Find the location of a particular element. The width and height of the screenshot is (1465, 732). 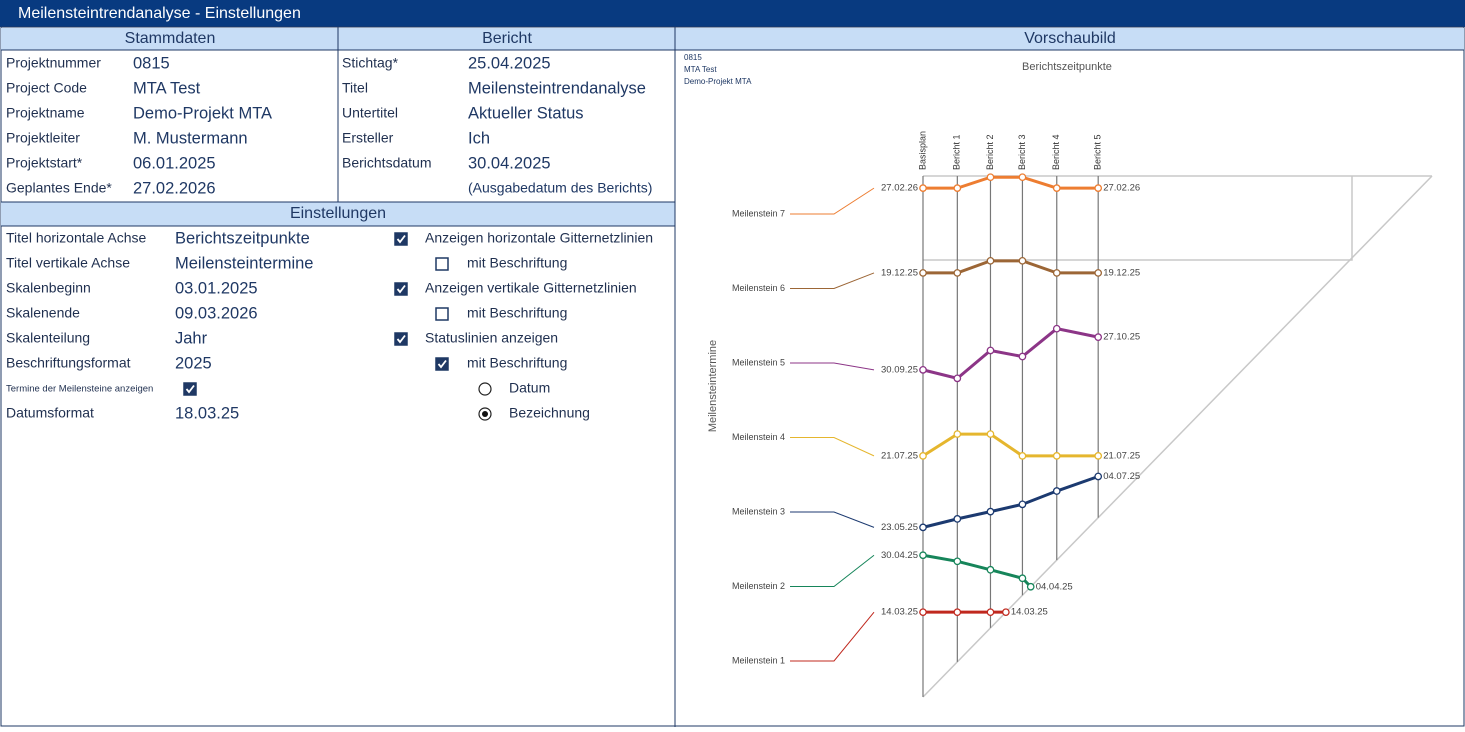

start-date-label: 14.03.25 is located at coordinates (899, 612).